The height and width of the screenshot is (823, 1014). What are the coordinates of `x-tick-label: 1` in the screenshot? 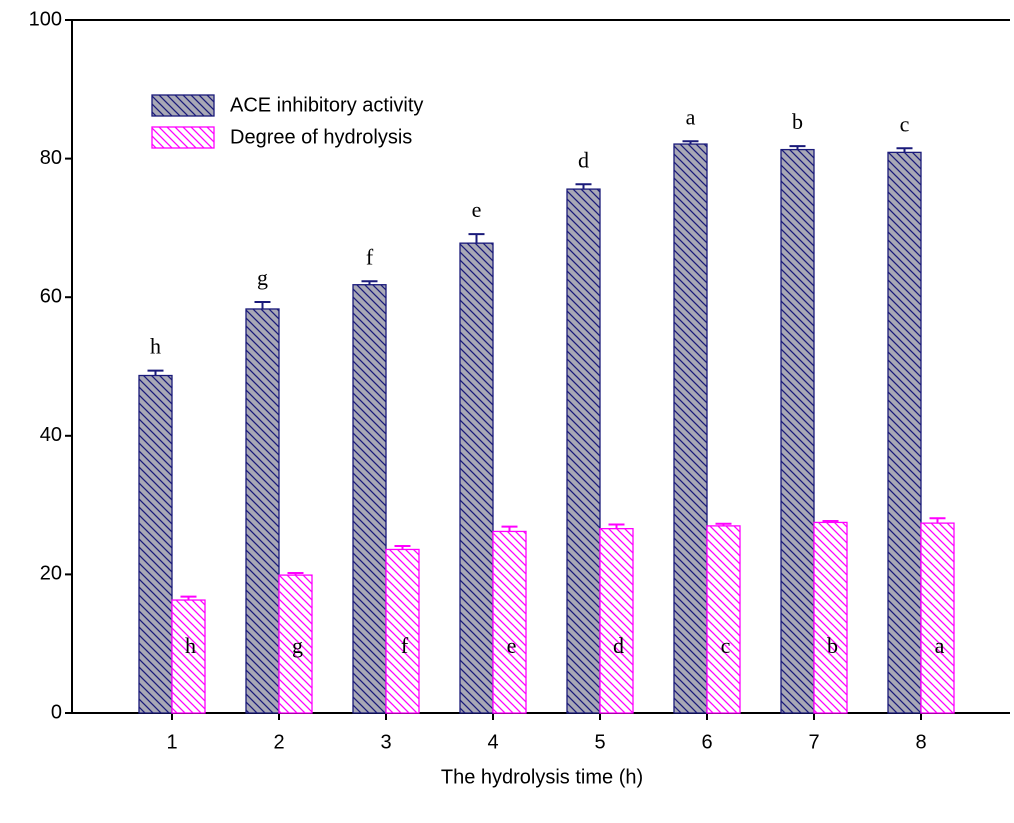 It's located at (171, 742).